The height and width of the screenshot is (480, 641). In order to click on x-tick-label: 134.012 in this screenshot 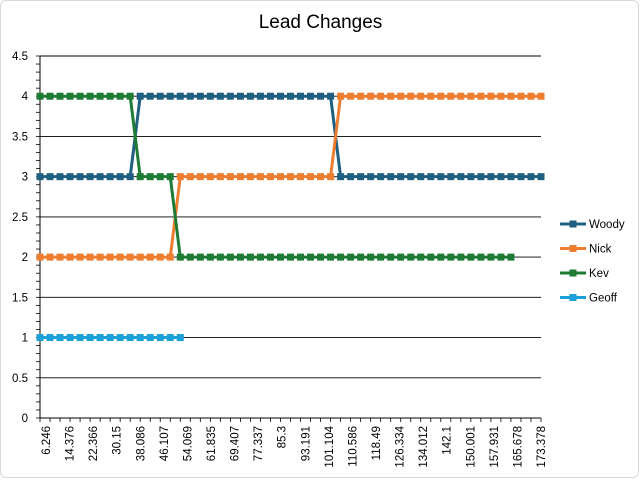, I will do `click(424, 447)`.